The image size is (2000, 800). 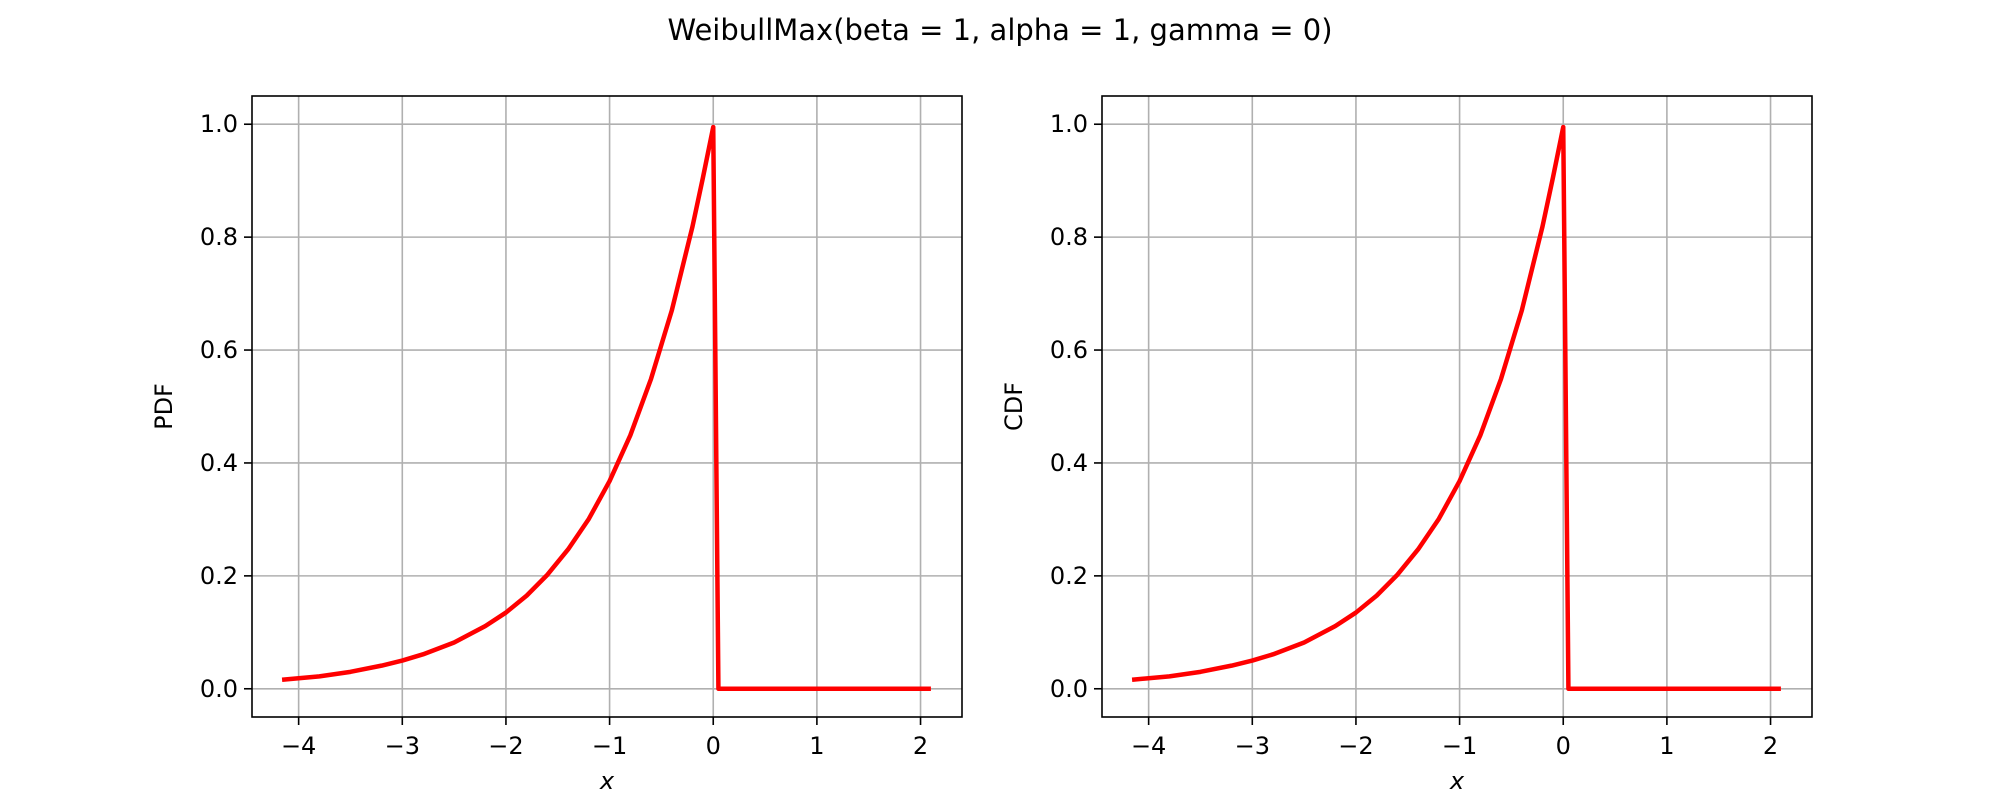 What do you see at coordinates (1069, 124) in the screenshot?
I see `cdf-ytick-label-5: 1.0` at bounding box center [1069, 124].